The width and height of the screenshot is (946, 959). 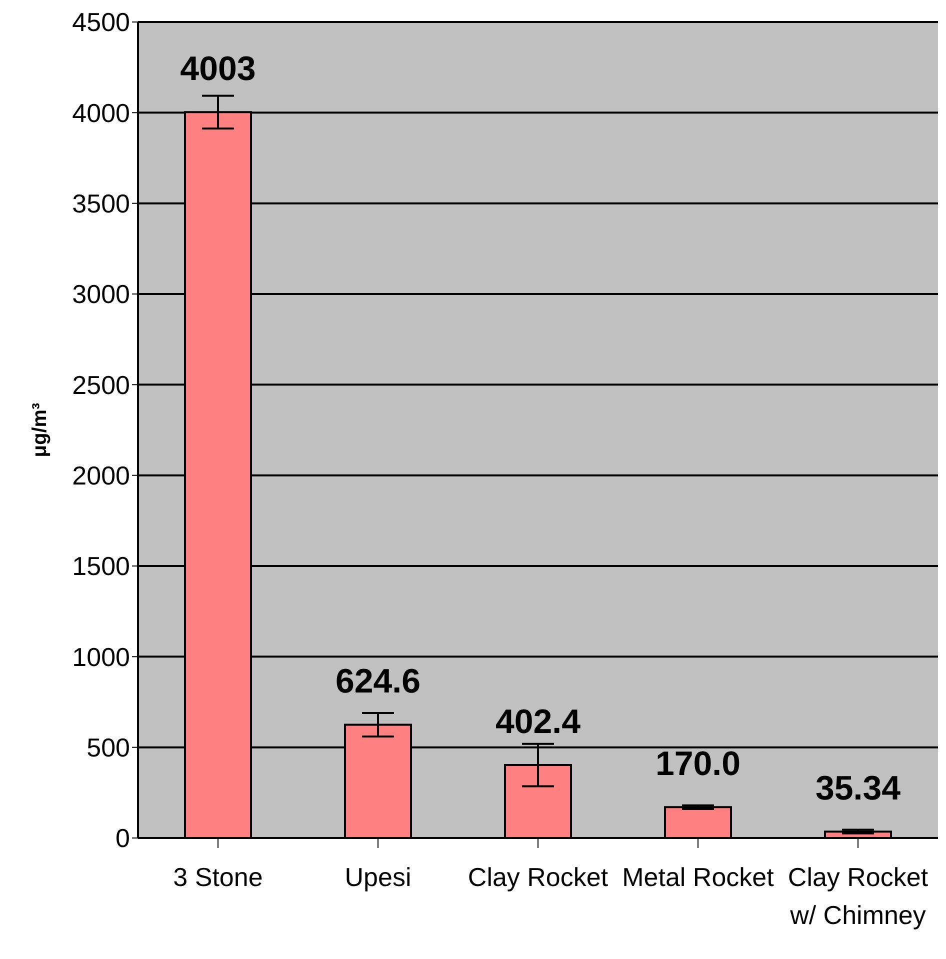 What do you see at coordinates (698, 877) in the screenshot?
I see `x-tick-label: Metal Rocket` at bounding box center [698, 877].